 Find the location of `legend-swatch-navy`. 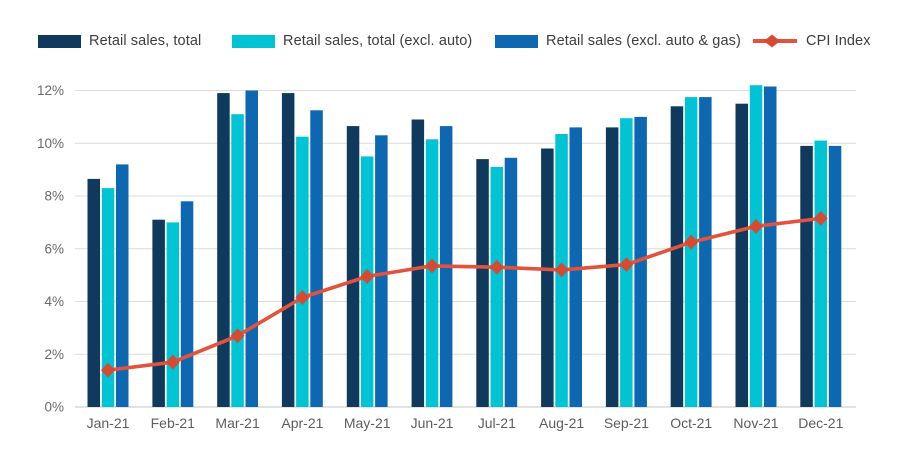

legend-swatch-navy is located at coordinates (59, 41).